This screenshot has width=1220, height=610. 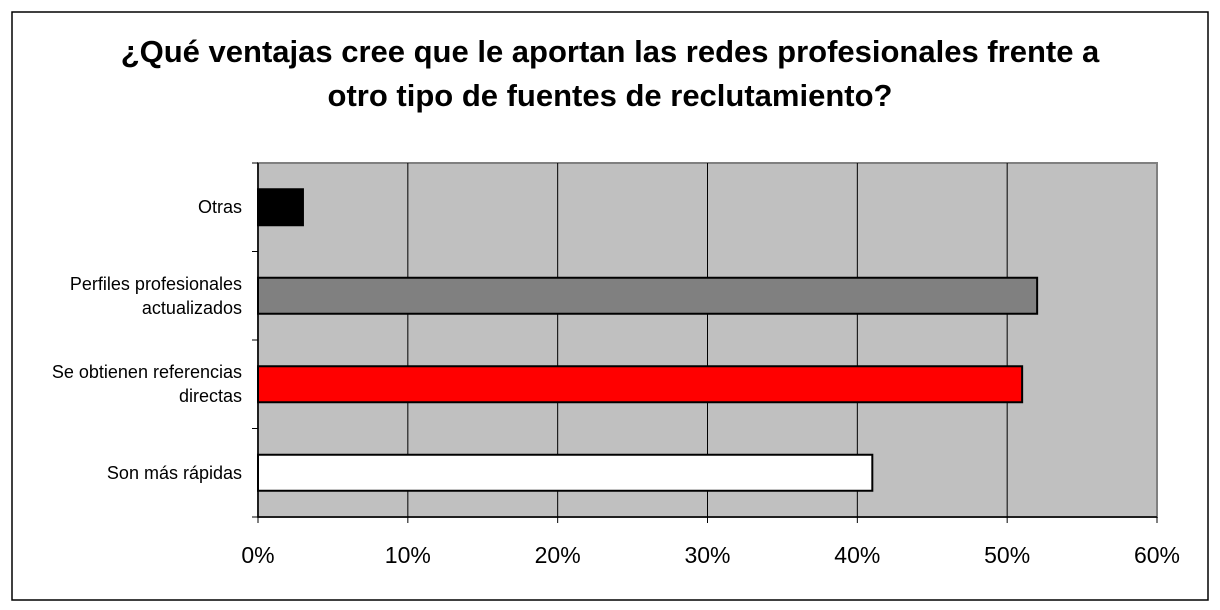 I want to click on y-tick-label: Otras, so click(x=219, y=207).